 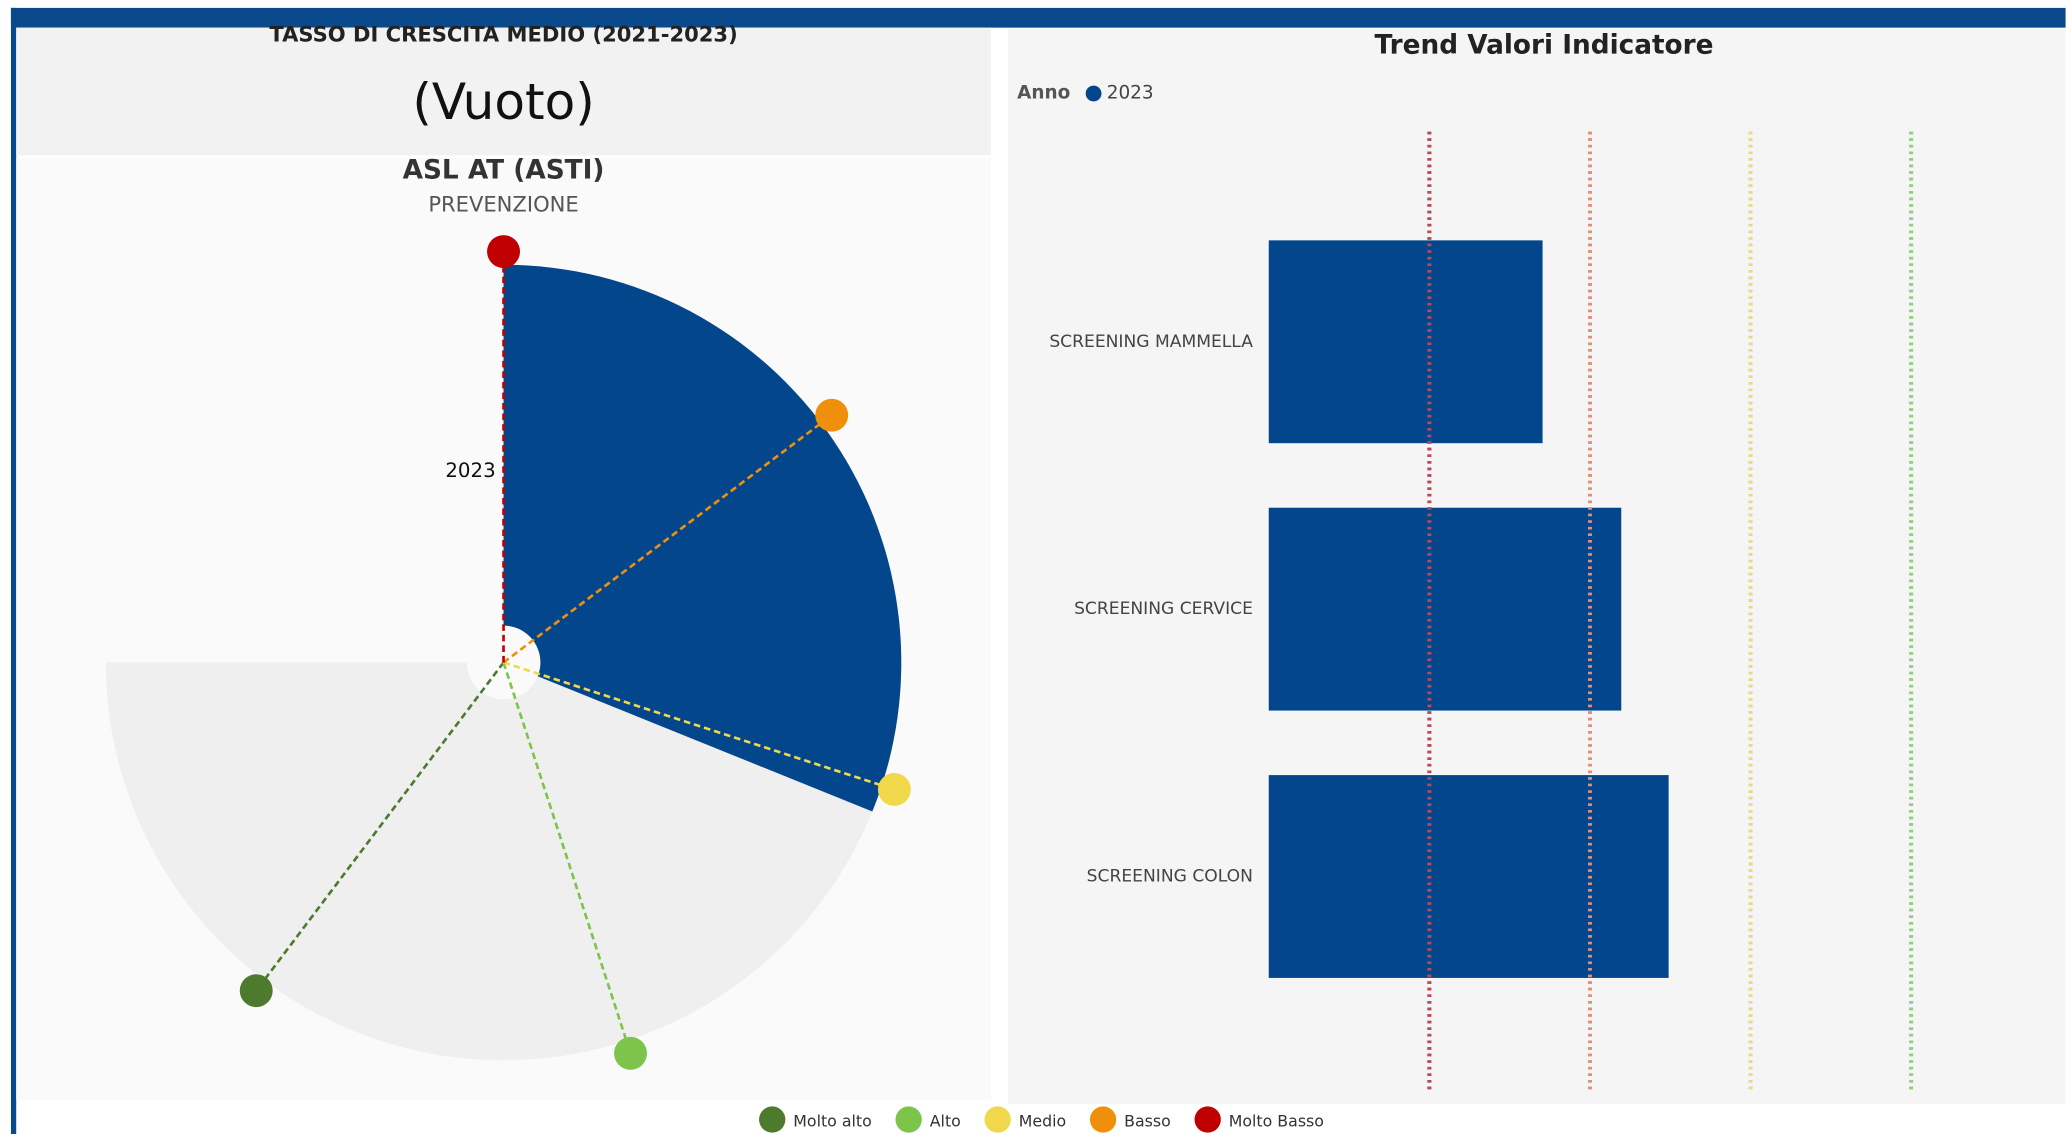 I want to click on legend-label: Molto Basso, so click(x=1276, y=1121).